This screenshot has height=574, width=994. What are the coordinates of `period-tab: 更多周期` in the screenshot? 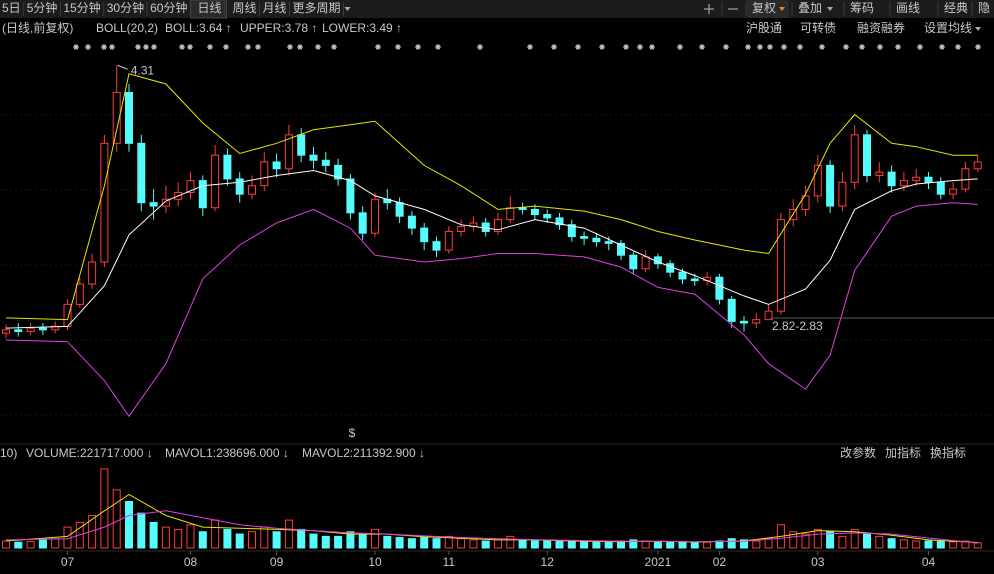 It's located at (316, 8).